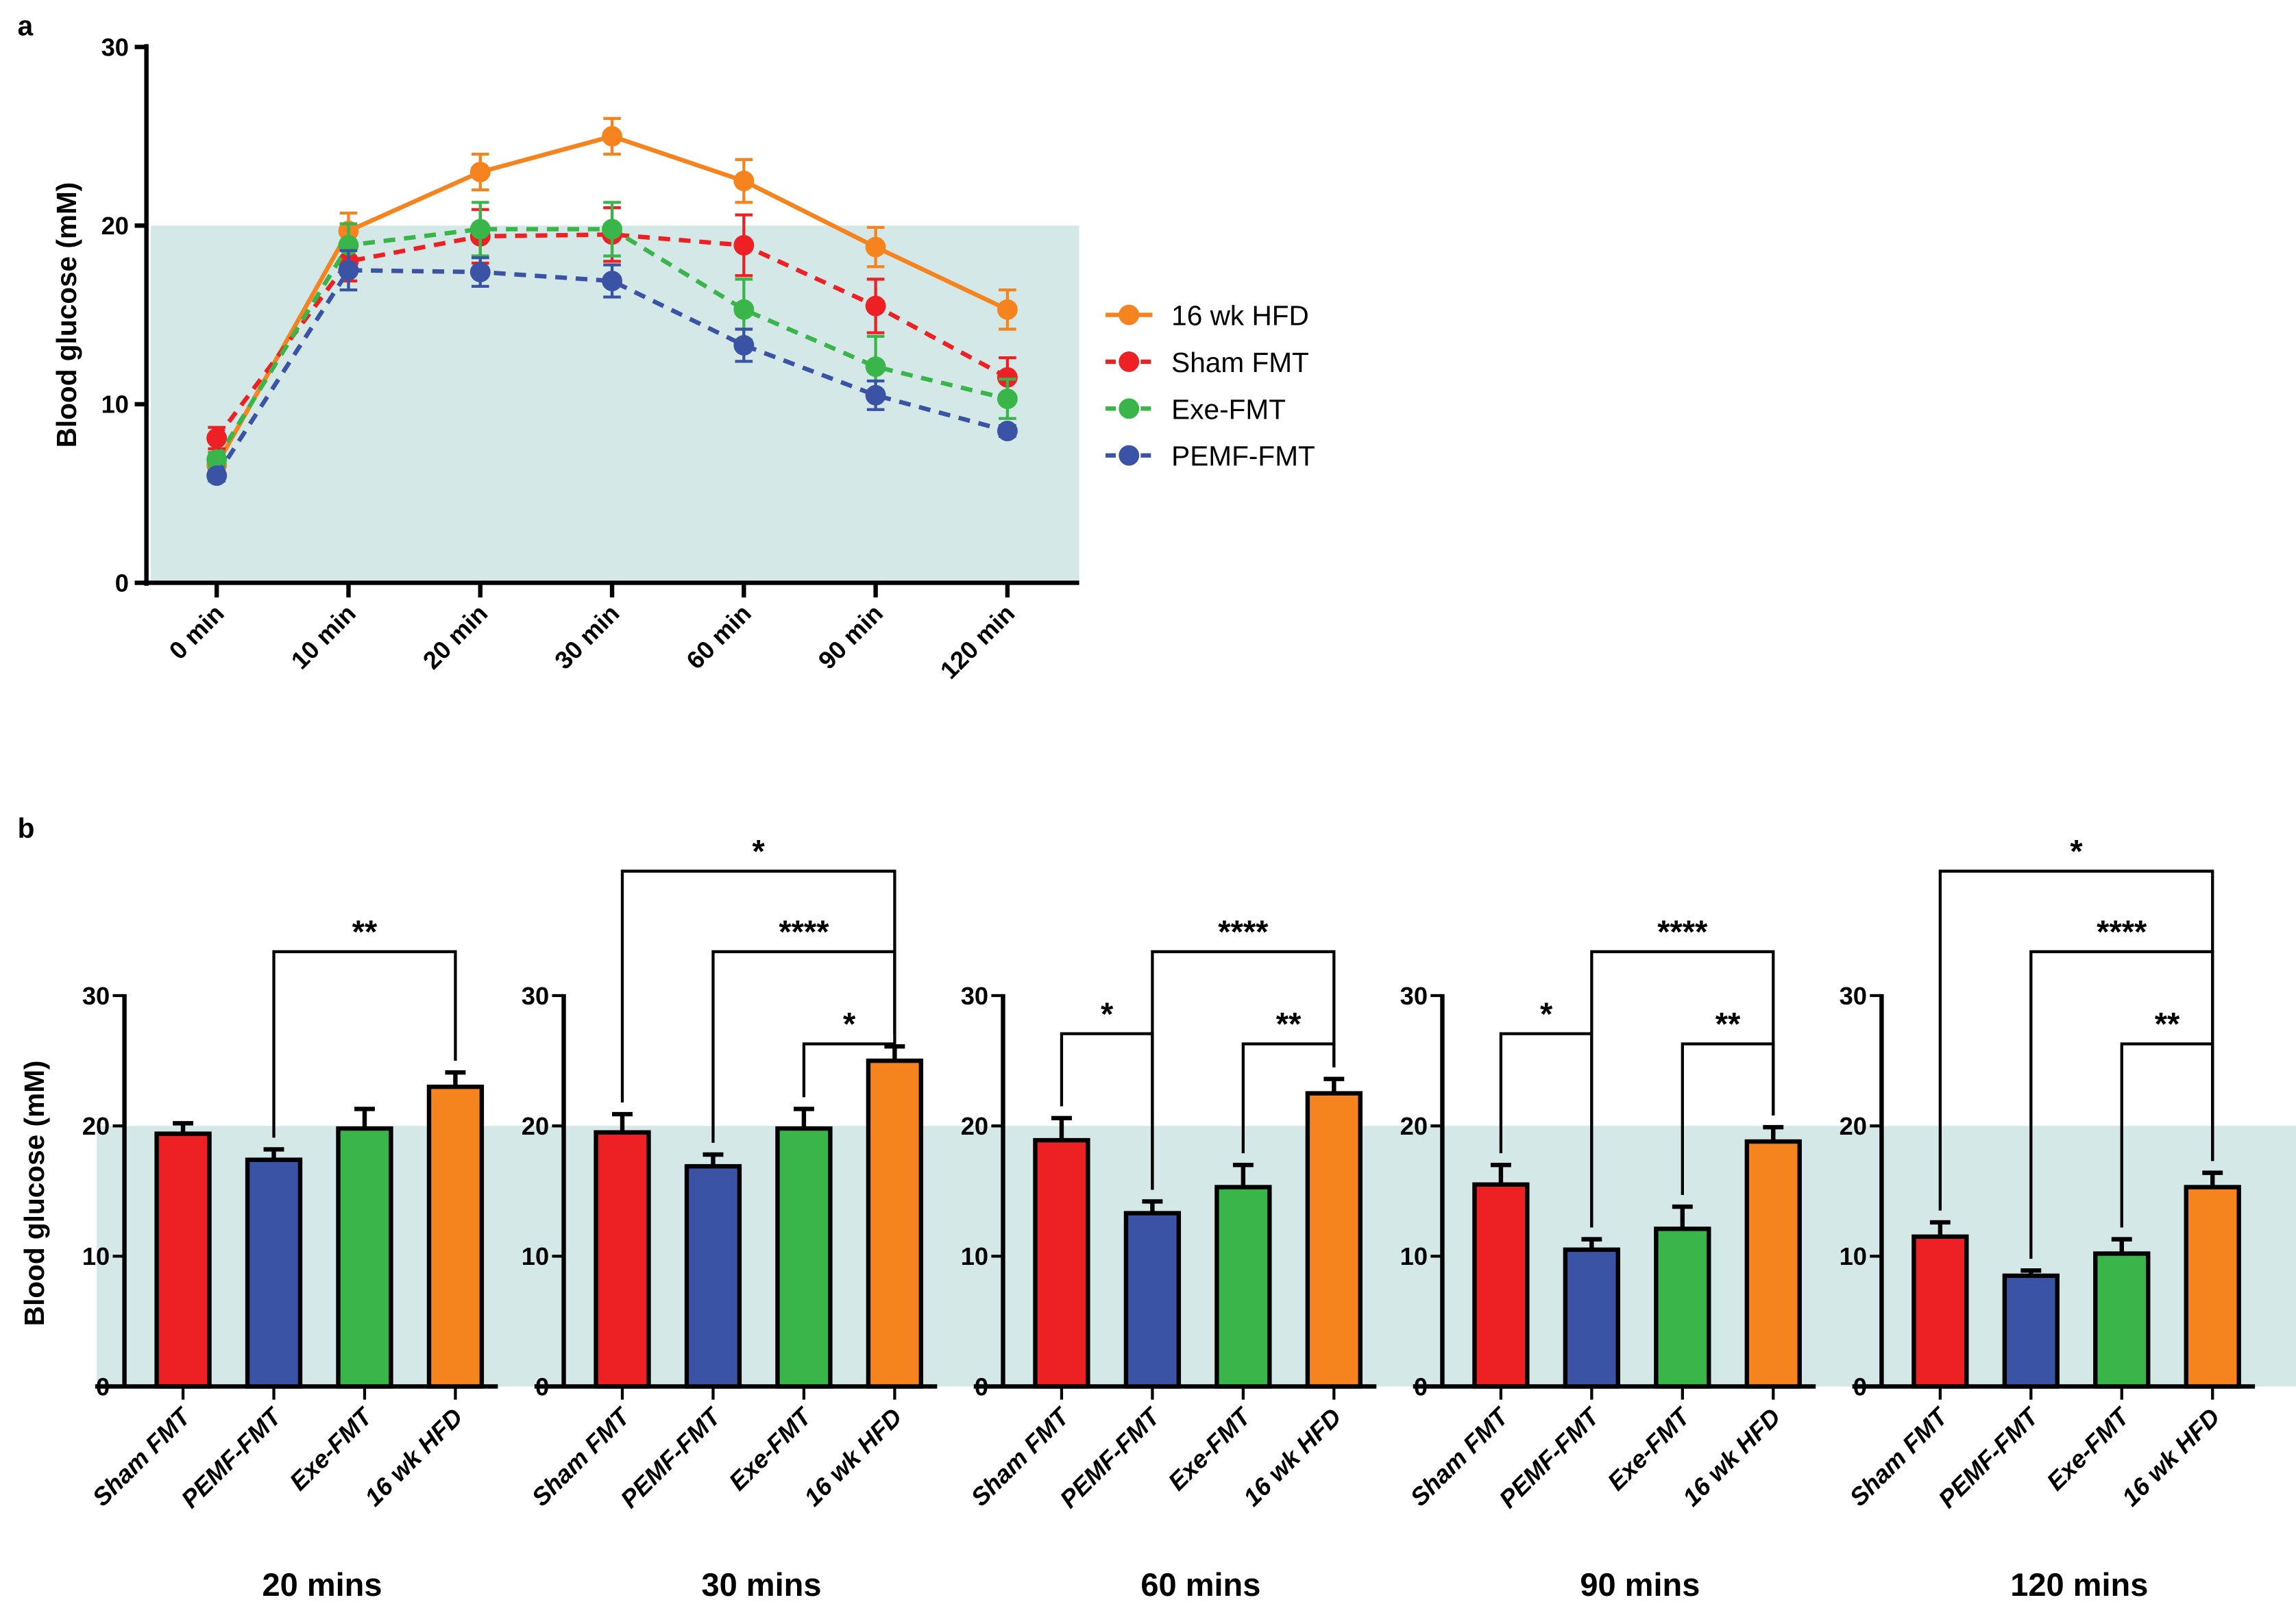  I want to click on panel-label-a: a, so click(26, 26).